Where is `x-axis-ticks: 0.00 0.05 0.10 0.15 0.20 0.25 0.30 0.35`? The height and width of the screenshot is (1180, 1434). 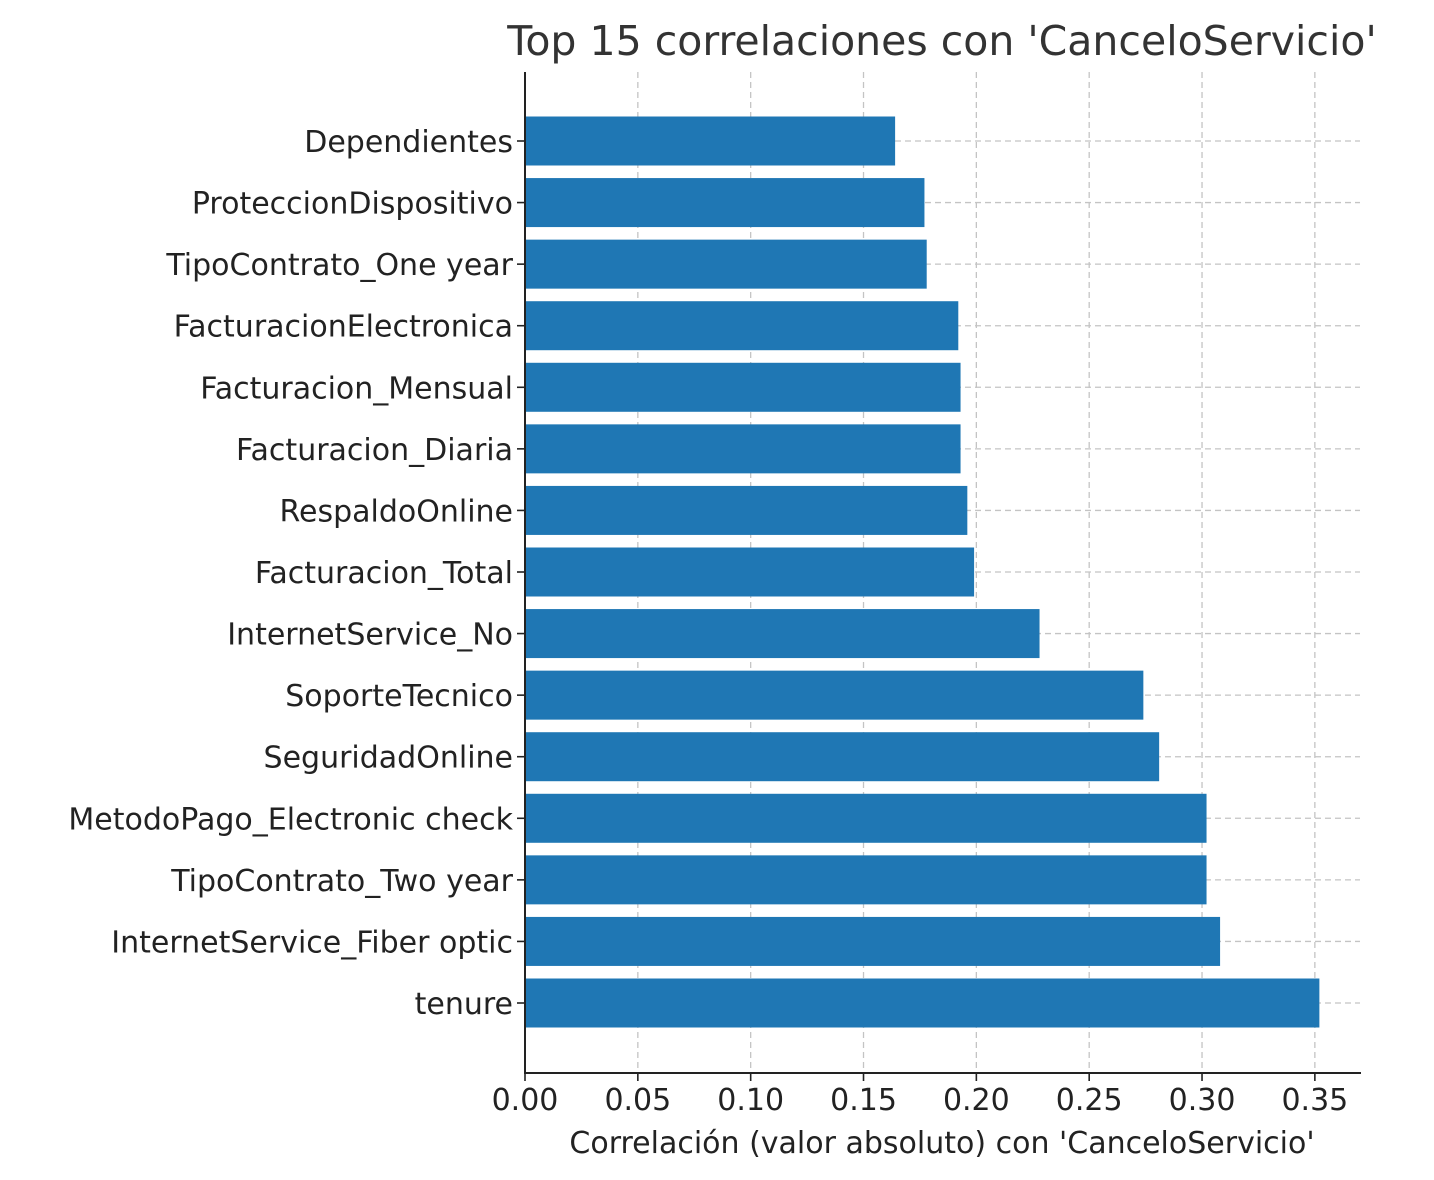
x-axis-ticks: 0.00 0.05 0.10 0.15 0.20 0.25 0.30 0.35 is located at coordinates (920, 1095).